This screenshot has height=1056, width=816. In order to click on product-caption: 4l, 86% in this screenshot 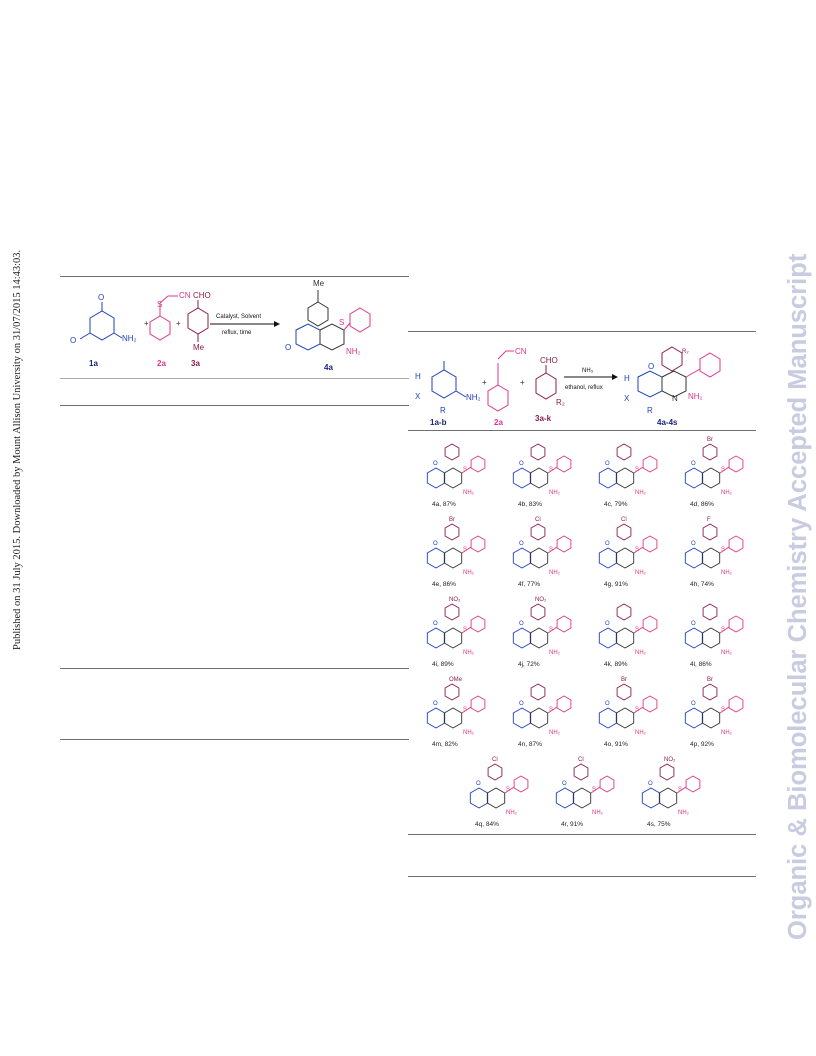, I will do `click(701, 664)`.